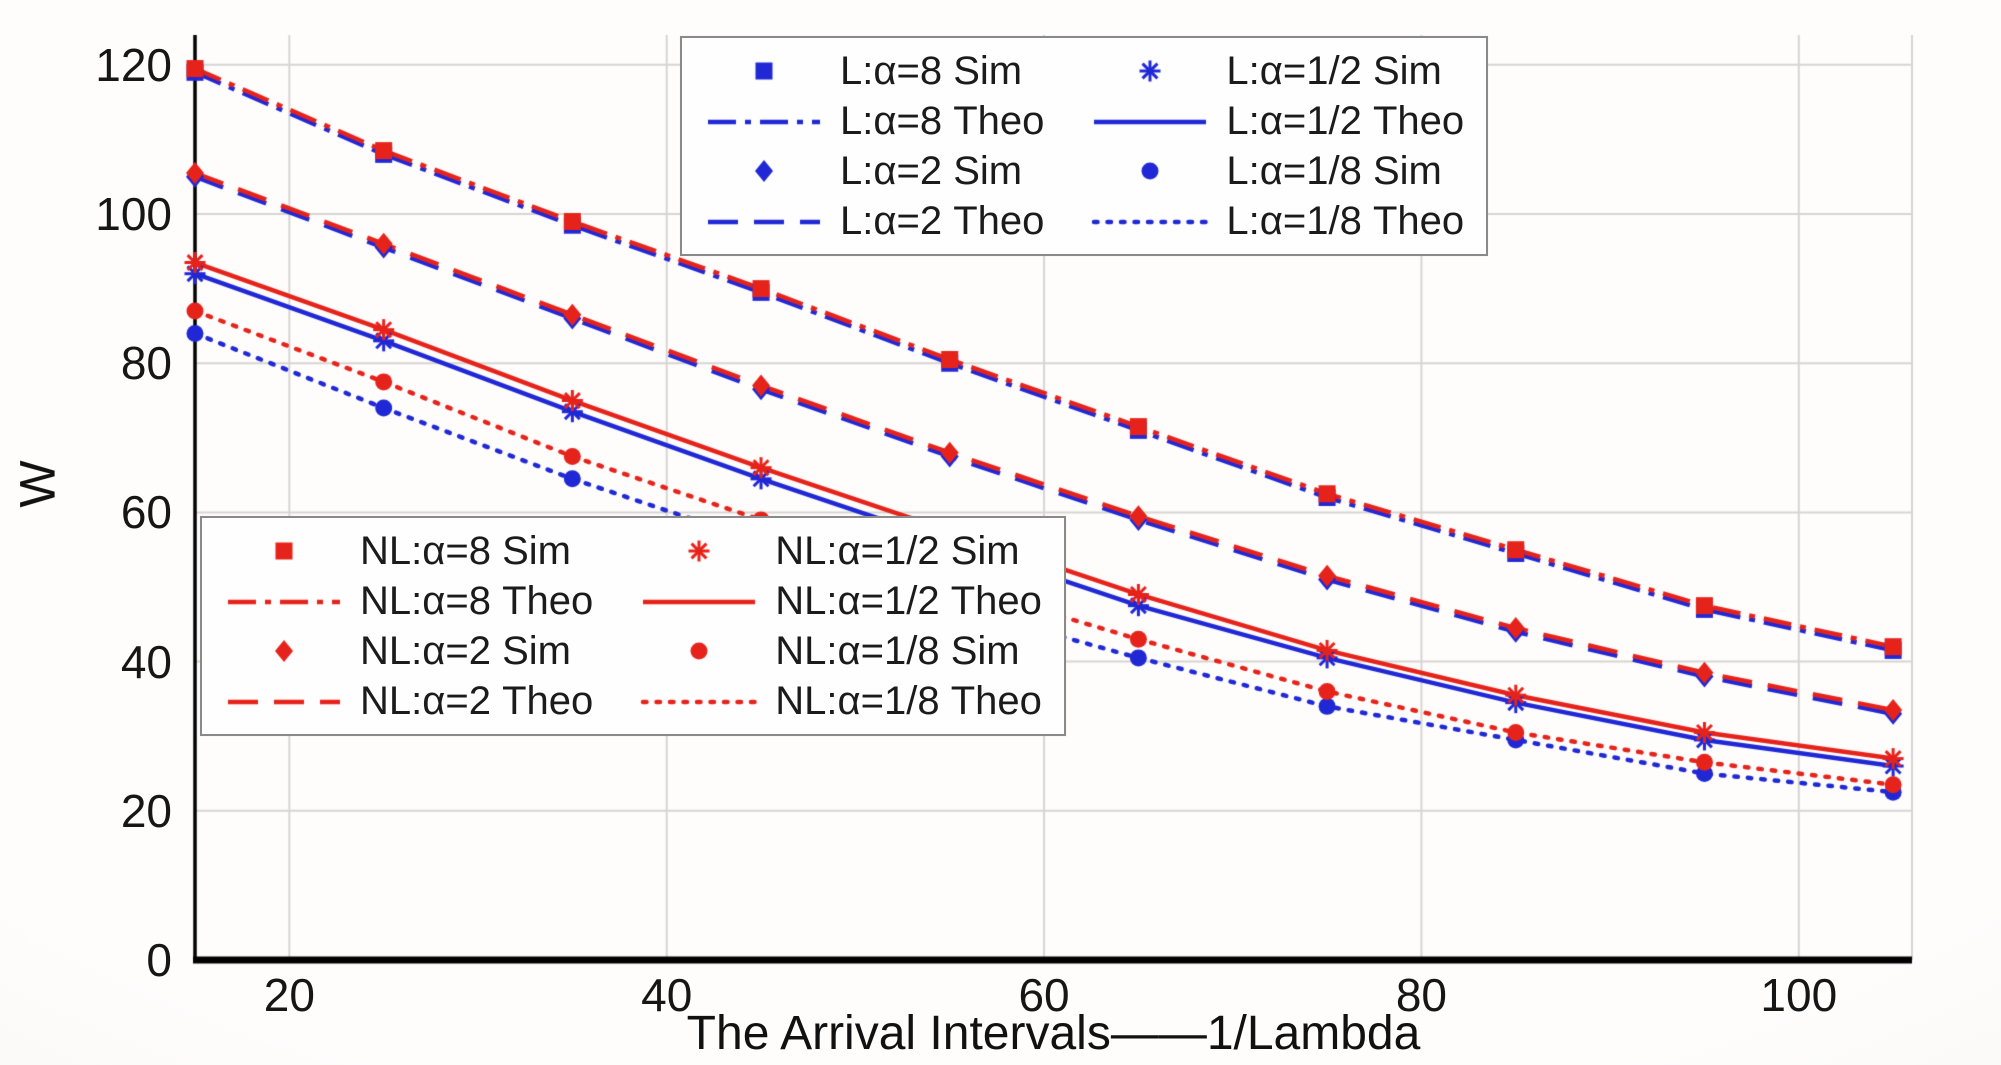  I want to click on legend-entry-label: NL:α=2 Sim, so click(465, 651).